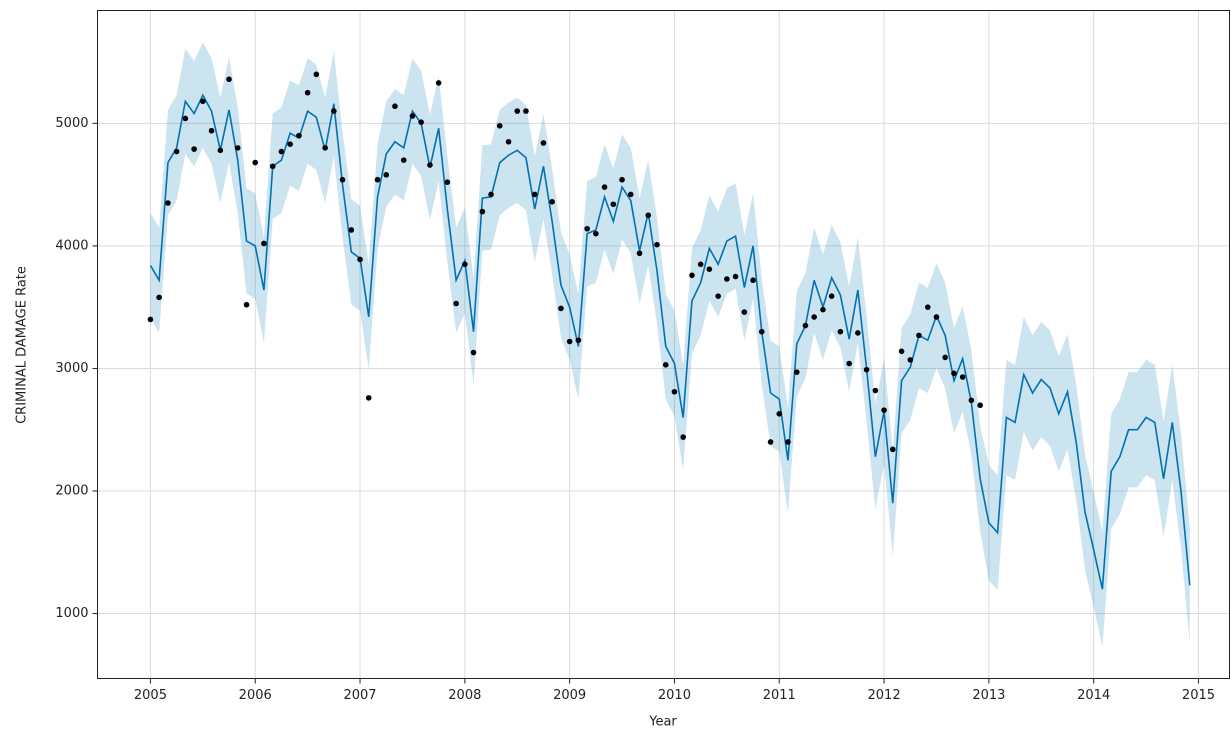 This screenshot has width=1231, height=734. I want to click on y-tick-label: 2000, so click(71, 491).